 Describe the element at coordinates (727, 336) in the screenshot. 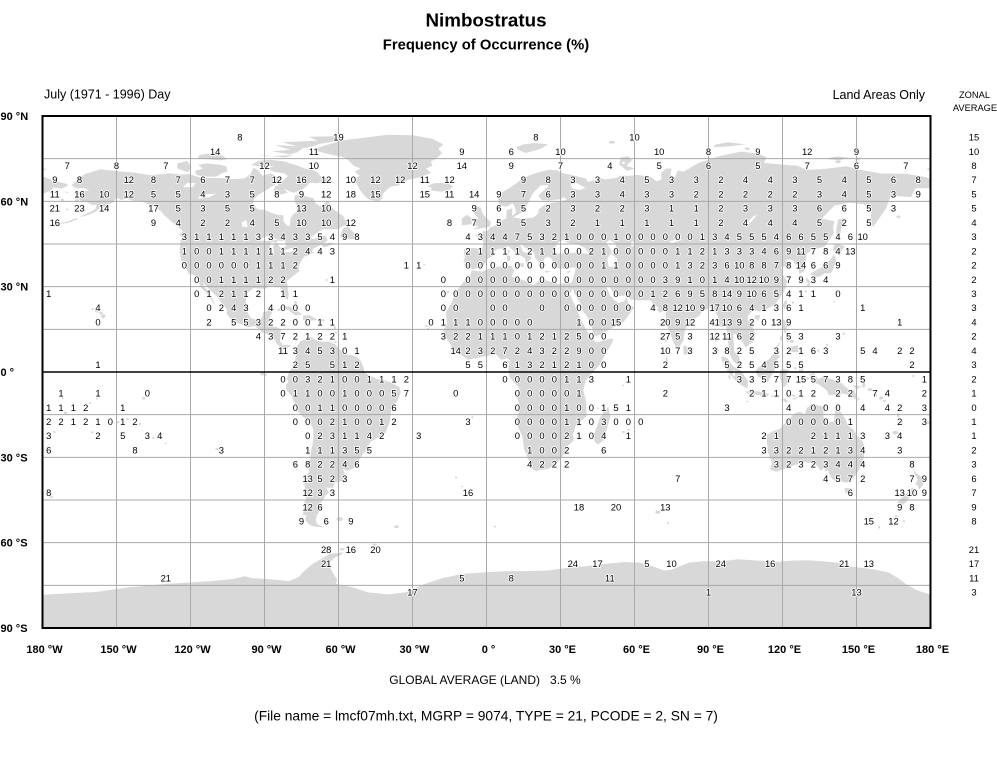

I see `cell-value: 11` at that location.